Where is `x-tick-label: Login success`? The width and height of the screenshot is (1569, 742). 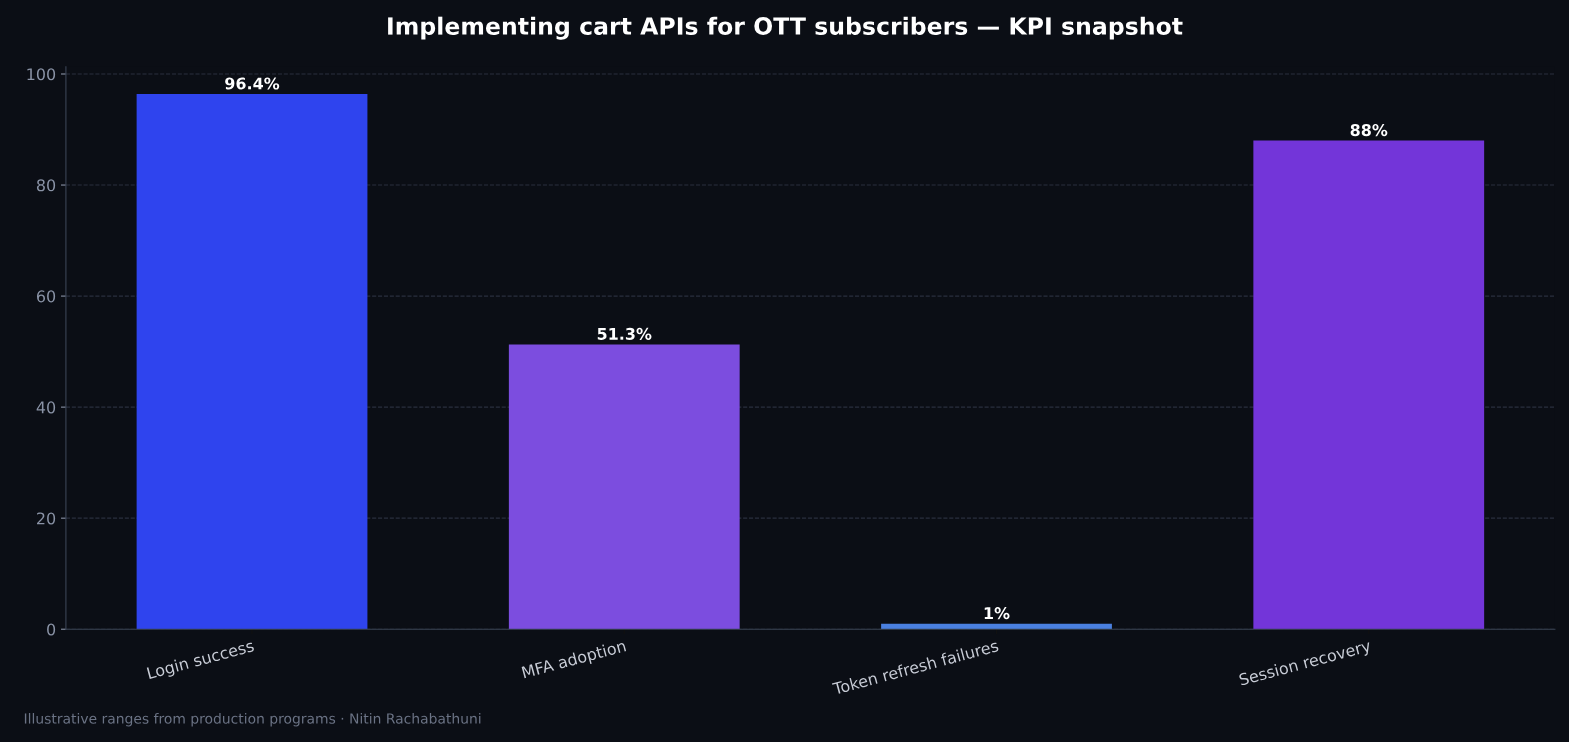
x-tick-label: Login success is located at coordinates (201, 661).